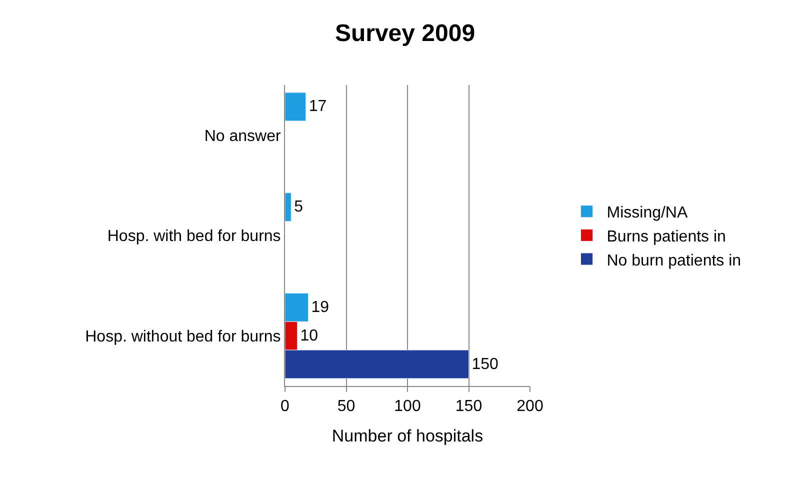 The width and height of the screenshot is (802, 486). I want to click on data-label: 150, so click(485, 364).